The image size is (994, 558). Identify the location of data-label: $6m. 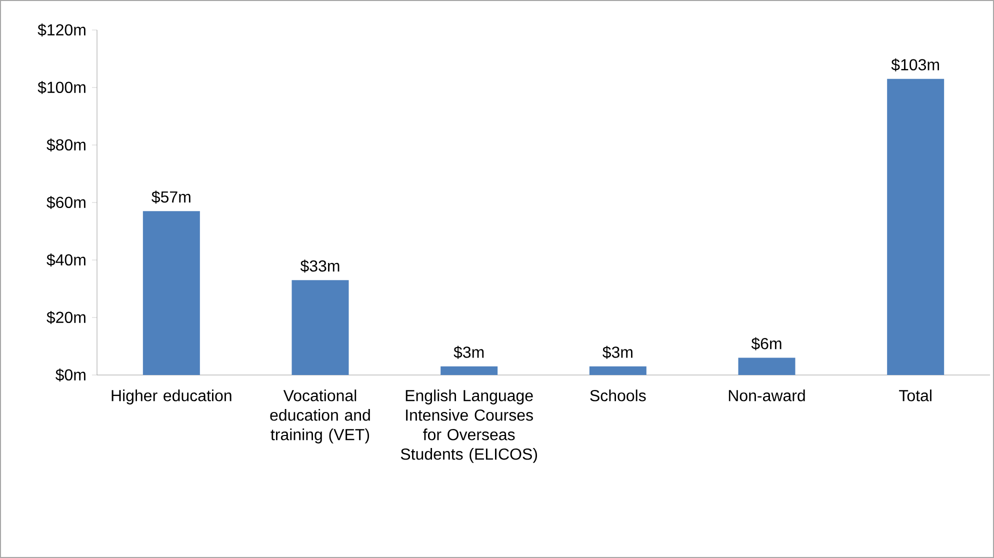
(766, 343).